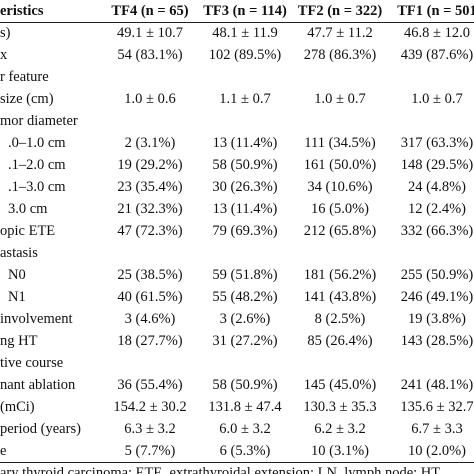 The width and height of the screenshot is (474, 474). What do you see at coordinates (245, 231) in the screenshot?
I see `value-cell: 79 (69.3%)` at bounding box center [245, 231].